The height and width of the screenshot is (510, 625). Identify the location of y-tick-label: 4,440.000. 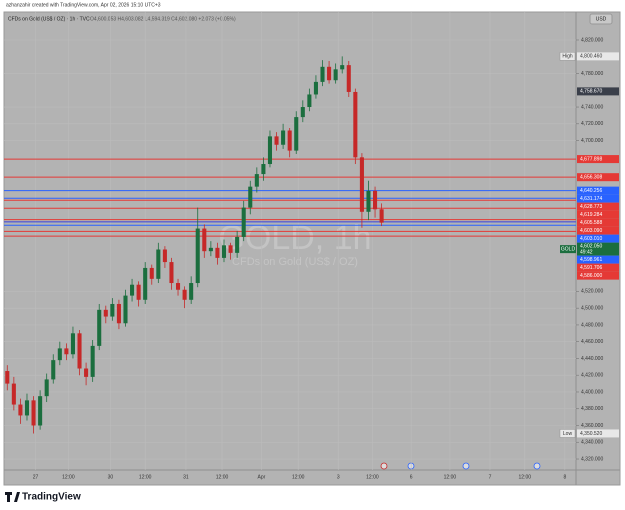
(592, 359).